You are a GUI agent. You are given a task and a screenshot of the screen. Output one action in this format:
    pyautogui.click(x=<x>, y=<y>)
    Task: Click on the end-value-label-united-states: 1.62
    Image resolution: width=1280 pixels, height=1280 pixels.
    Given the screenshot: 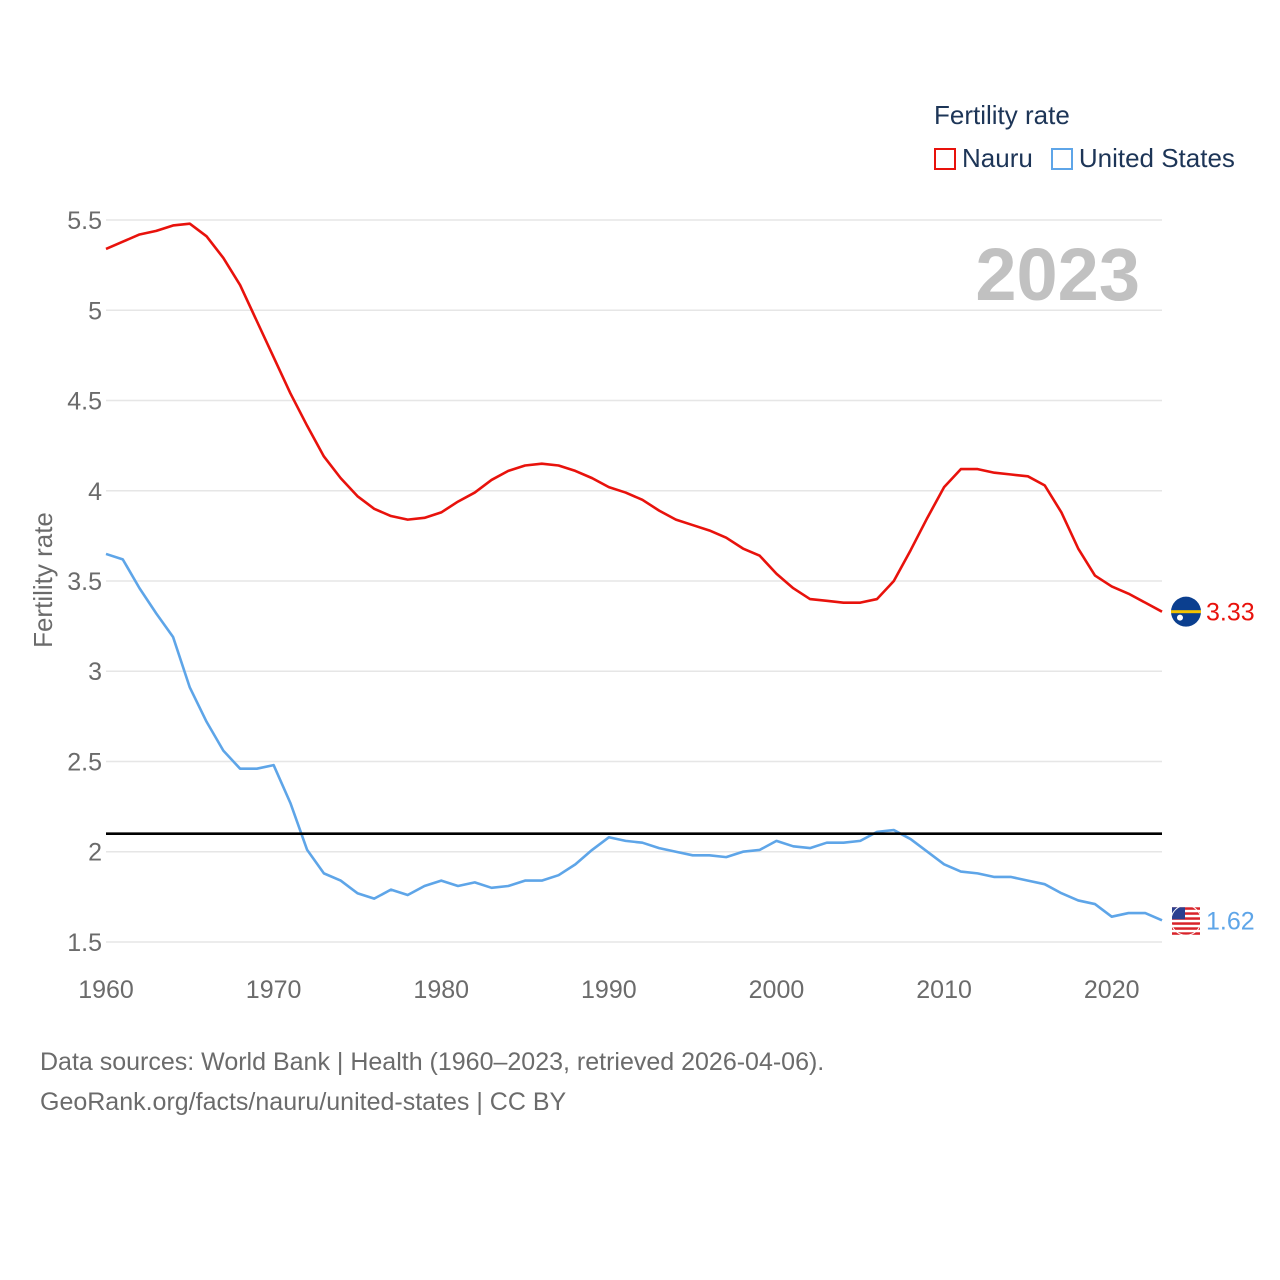 What is the action you would take?
    pyautogui.click(x=1230, y=921)
    